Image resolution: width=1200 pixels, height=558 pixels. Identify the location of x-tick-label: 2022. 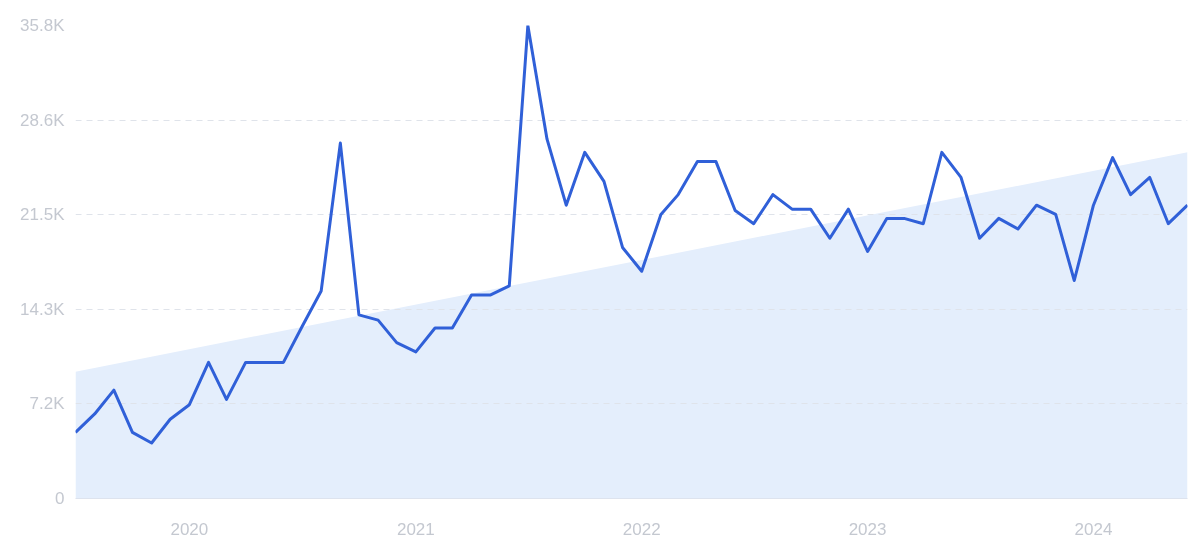
(641, 529).